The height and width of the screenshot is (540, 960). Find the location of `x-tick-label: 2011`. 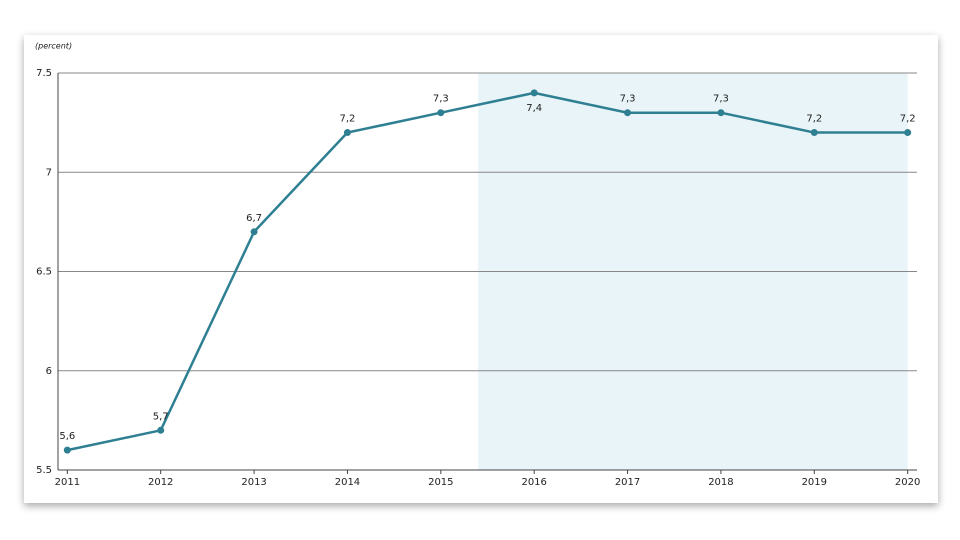

x-tick-label: 2011 is located at coordinates (67, 482).